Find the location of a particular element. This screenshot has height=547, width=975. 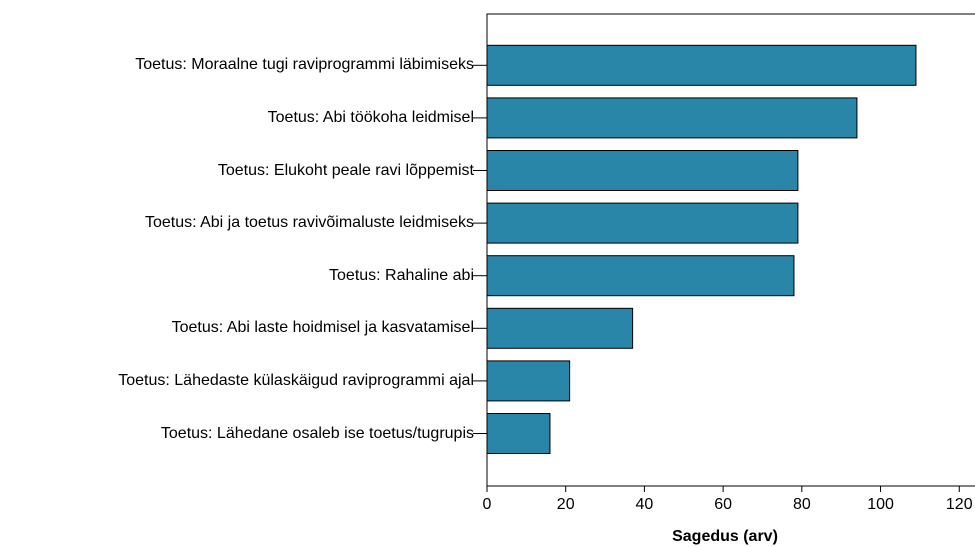

x-tick-label: 20 is located at coordinates (566, 504).